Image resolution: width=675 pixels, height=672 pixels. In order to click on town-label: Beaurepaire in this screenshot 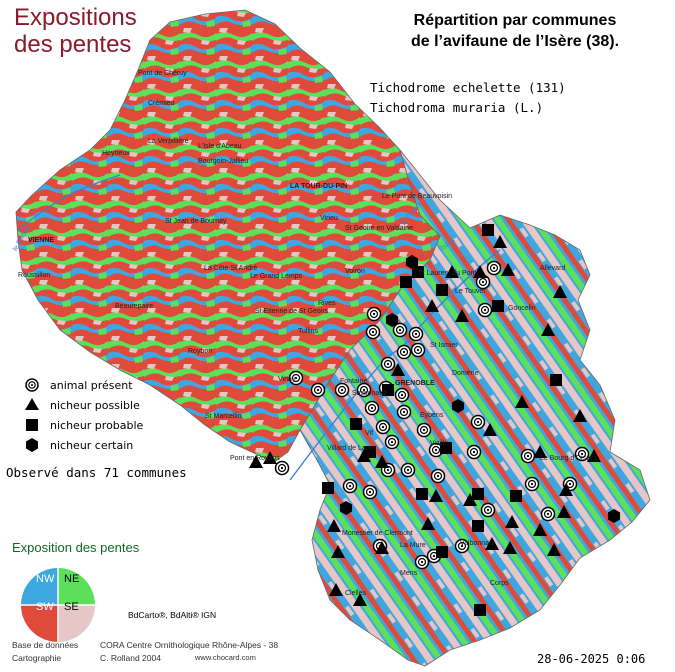, I will do `click(134, 306)`.